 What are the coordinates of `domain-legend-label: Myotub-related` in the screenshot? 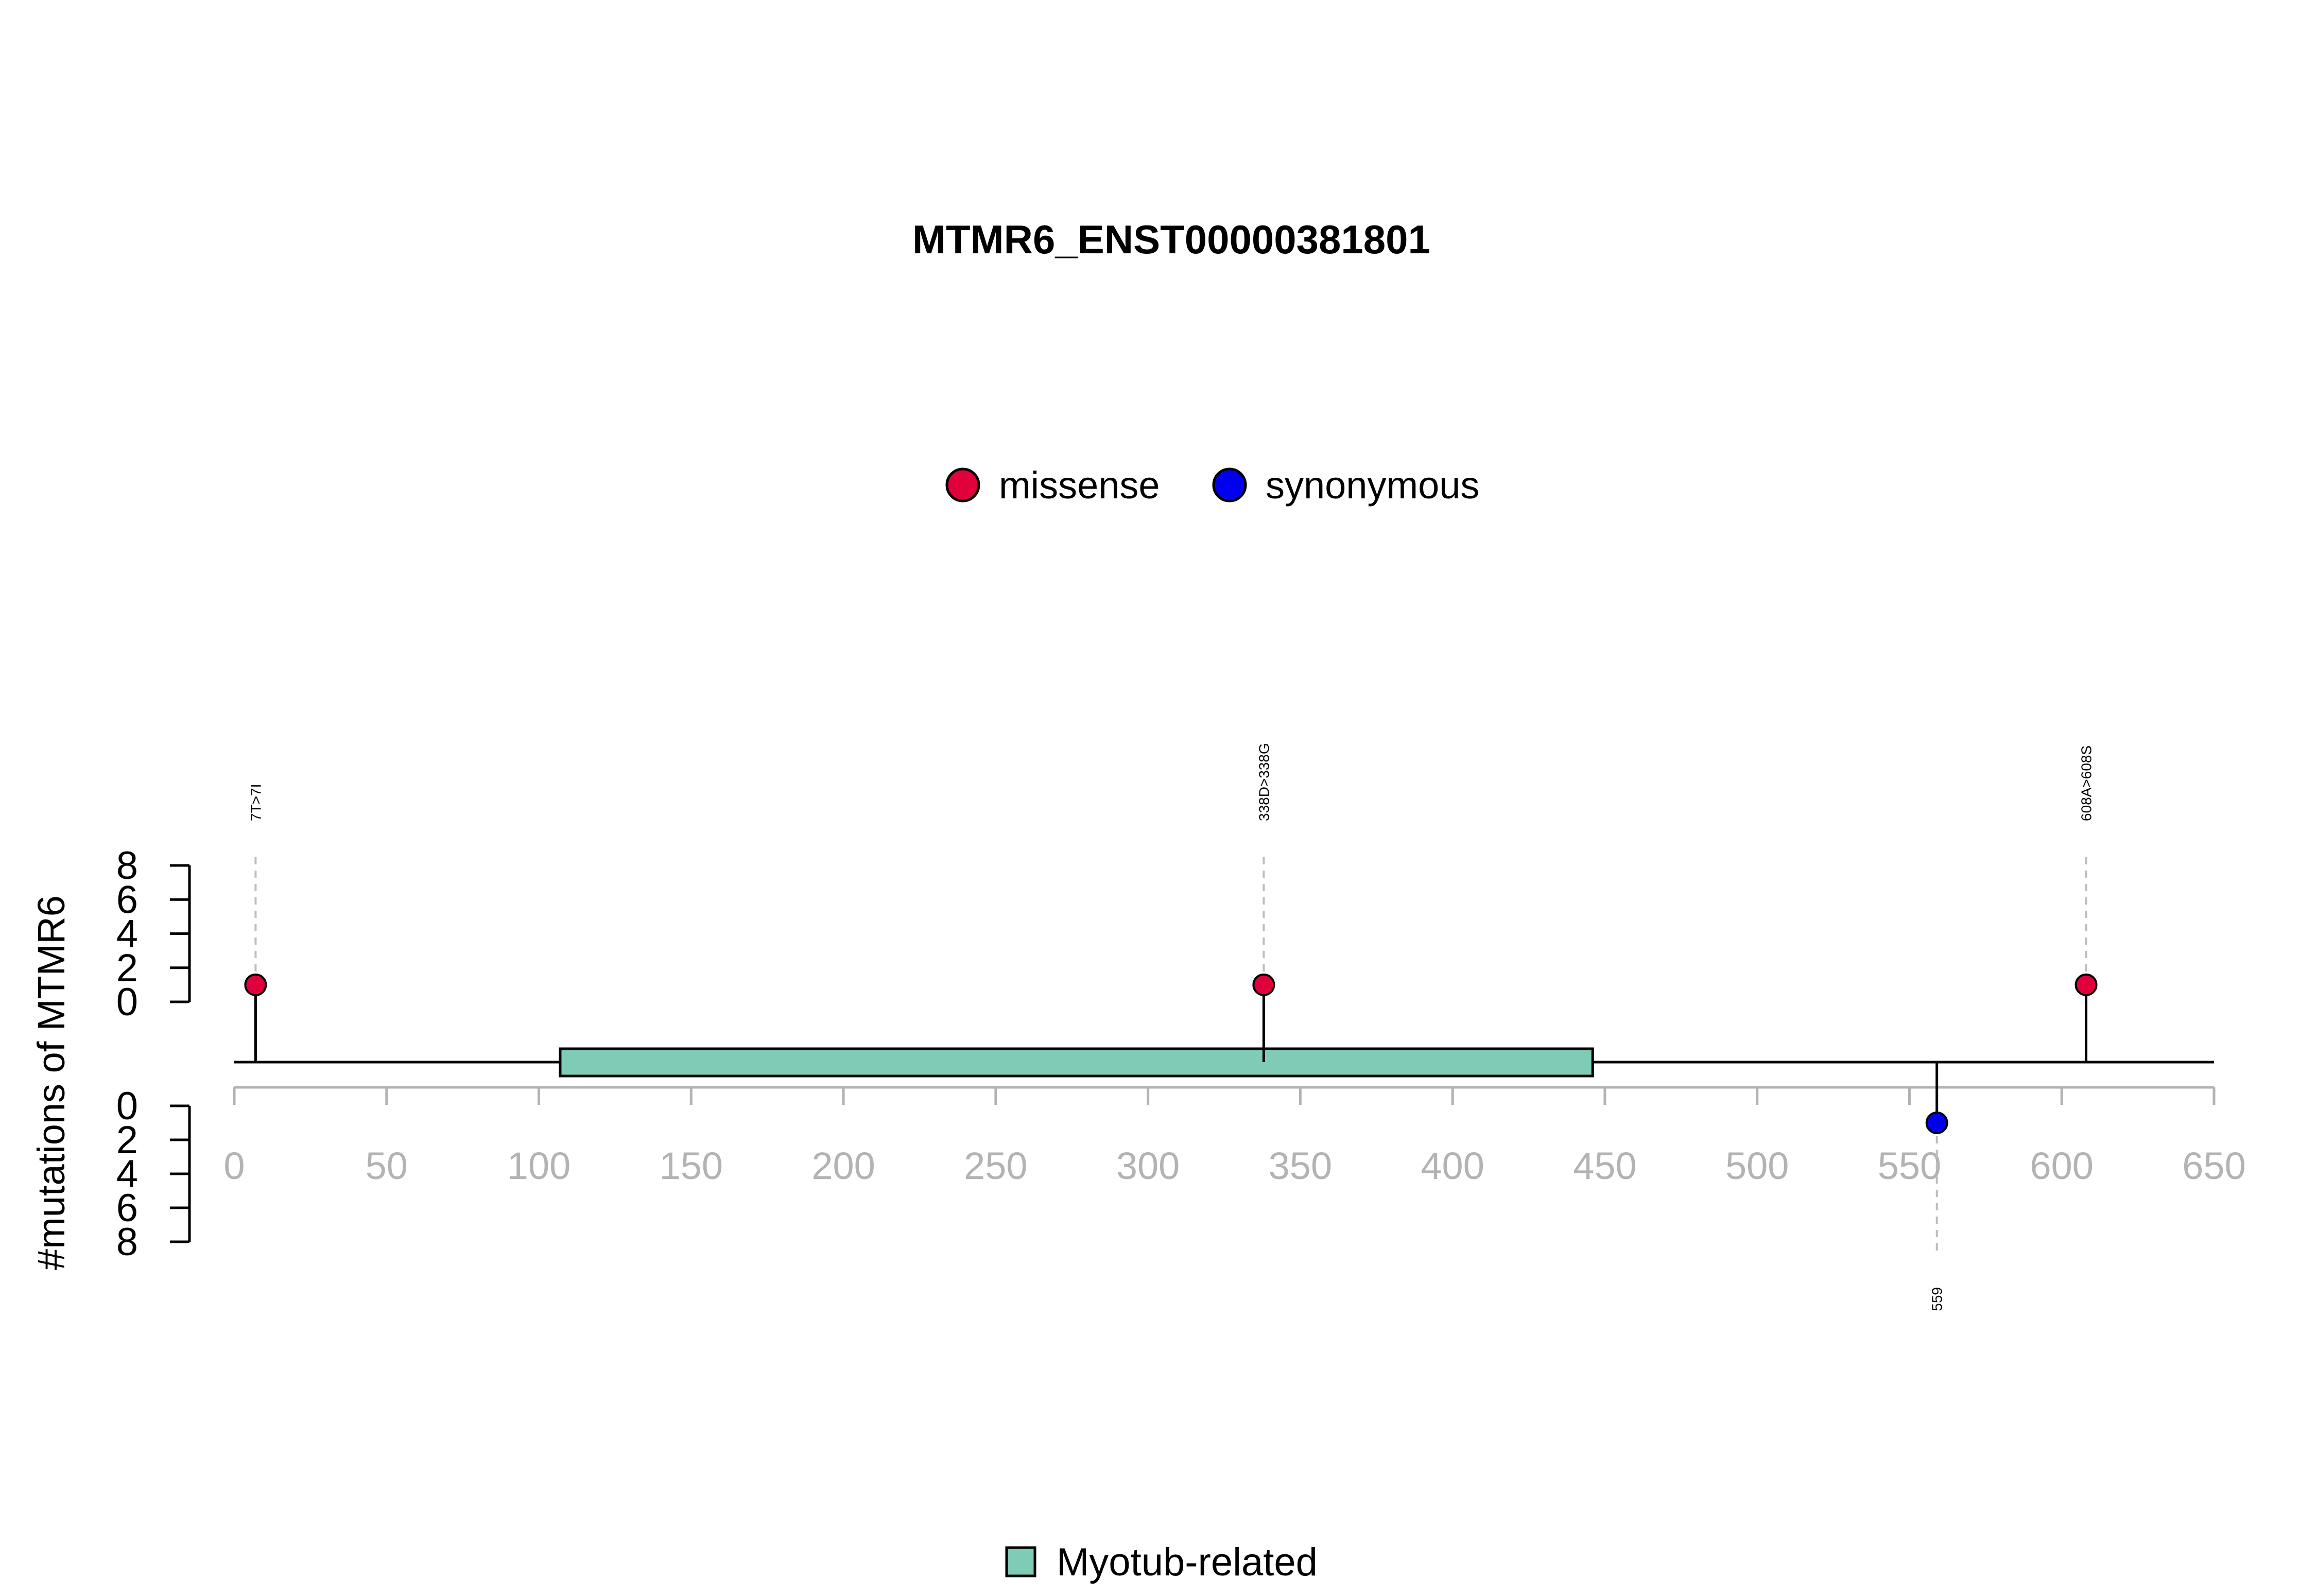 It's located at (1187, 1562).